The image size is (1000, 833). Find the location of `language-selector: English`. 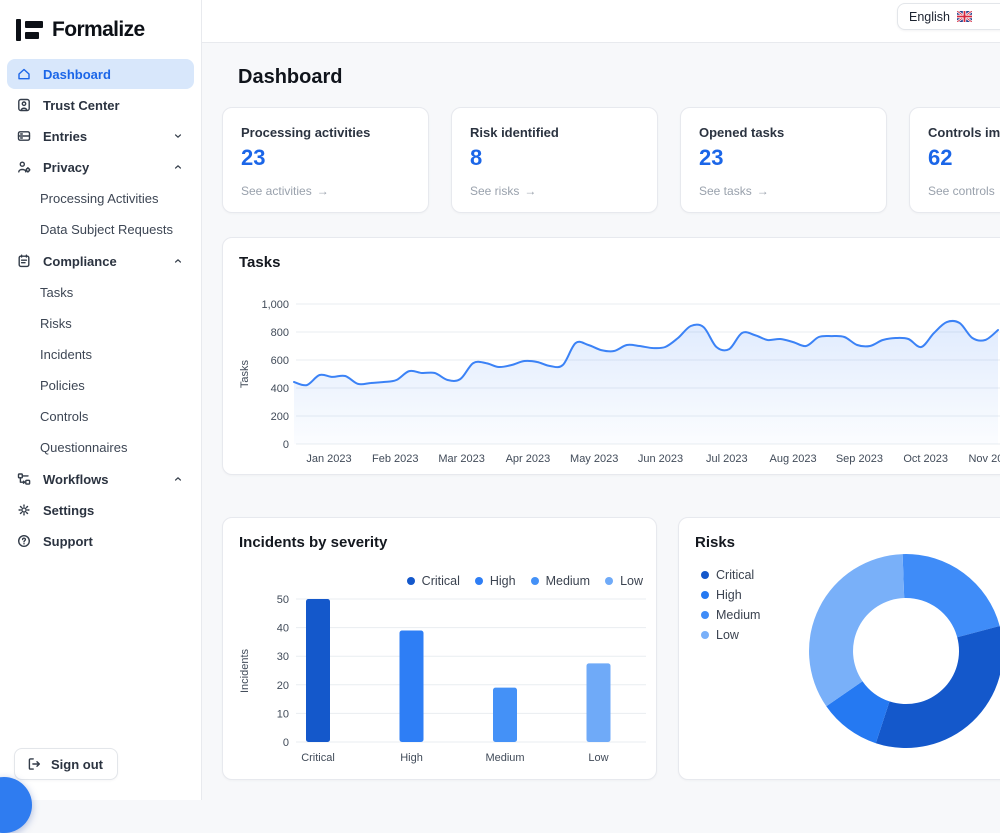

language-selector: English is located at coordinates (948, 16).